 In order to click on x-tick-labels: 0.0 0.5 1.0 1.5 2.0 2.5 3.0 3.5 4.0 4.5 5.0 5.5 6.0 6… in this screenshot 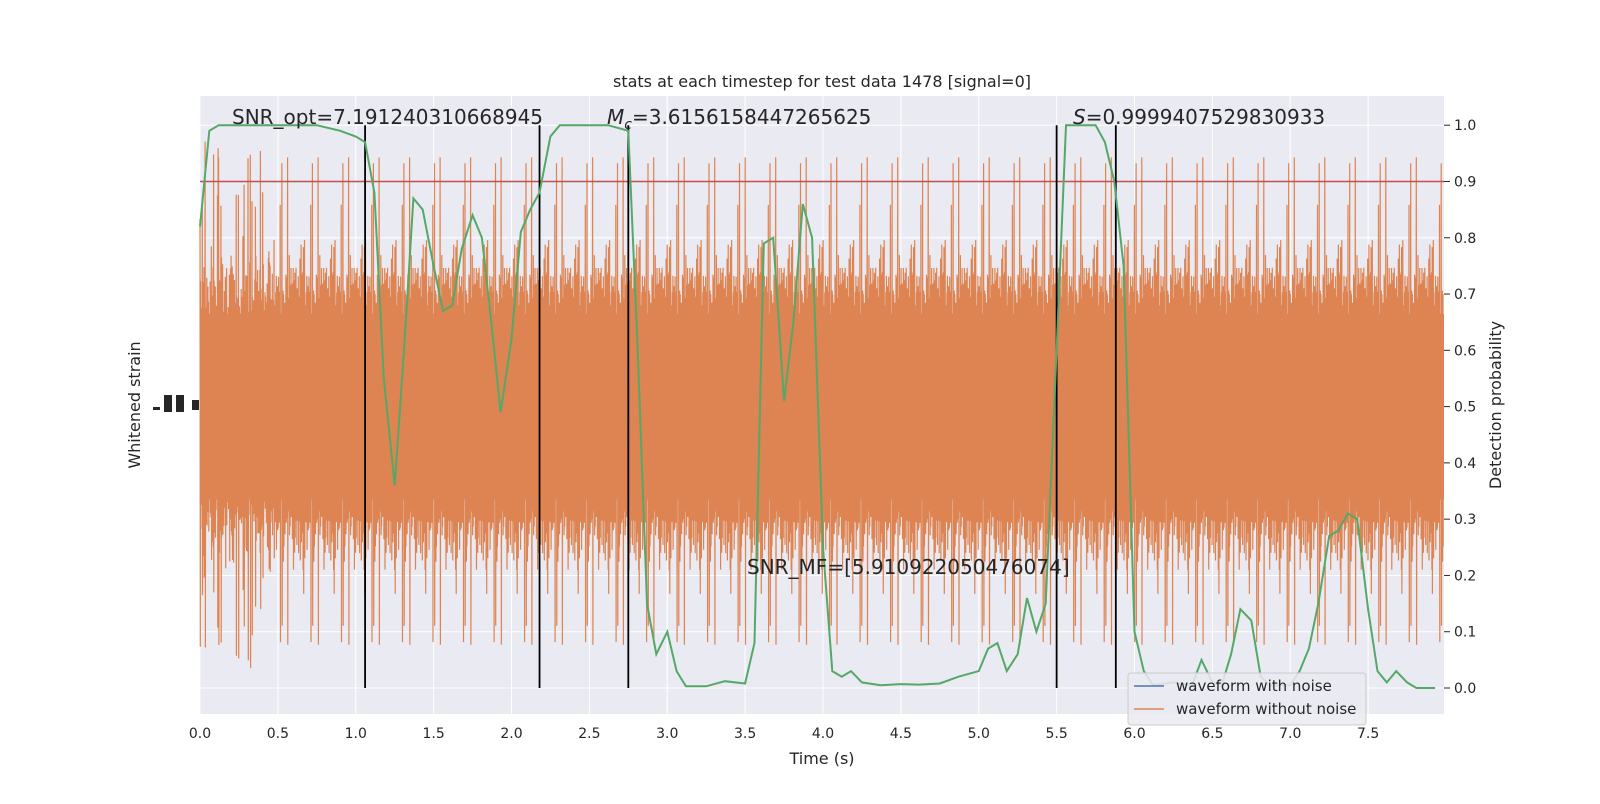, I will do `click(784, 734)`.